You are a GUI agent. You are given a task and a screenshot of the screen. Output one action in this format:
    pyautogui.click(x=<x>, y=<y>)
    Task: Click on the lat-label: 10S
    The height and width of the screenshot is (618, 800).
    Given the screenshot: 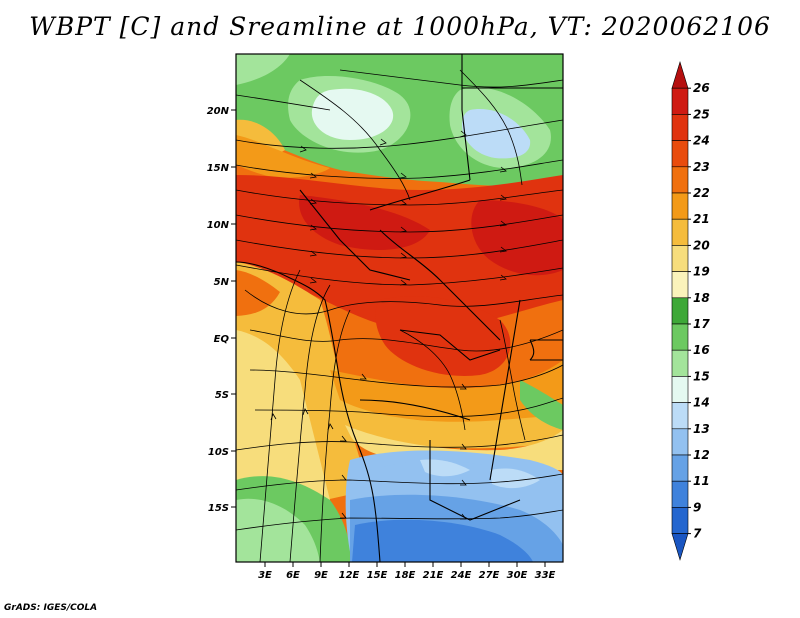 What is the action you would take?
    pyautogui.click(x=218, y=452)
    